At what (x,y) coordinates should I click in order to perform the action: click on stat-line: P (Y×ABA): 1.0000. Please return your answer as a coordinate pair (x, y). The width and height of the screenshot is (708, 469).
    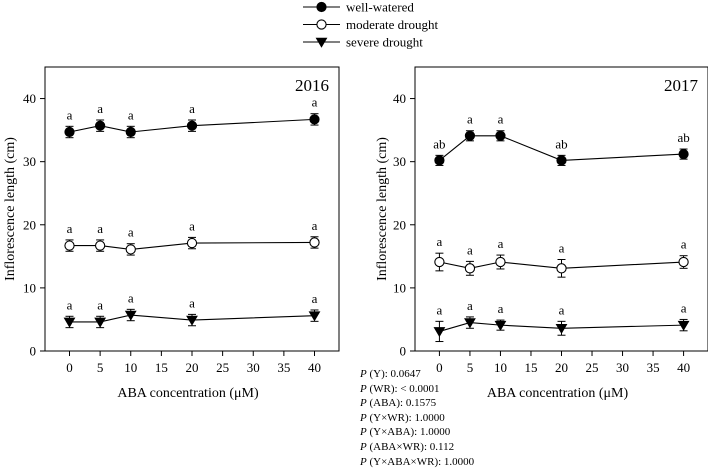
    Looking at the image, I should click on (405, 432).